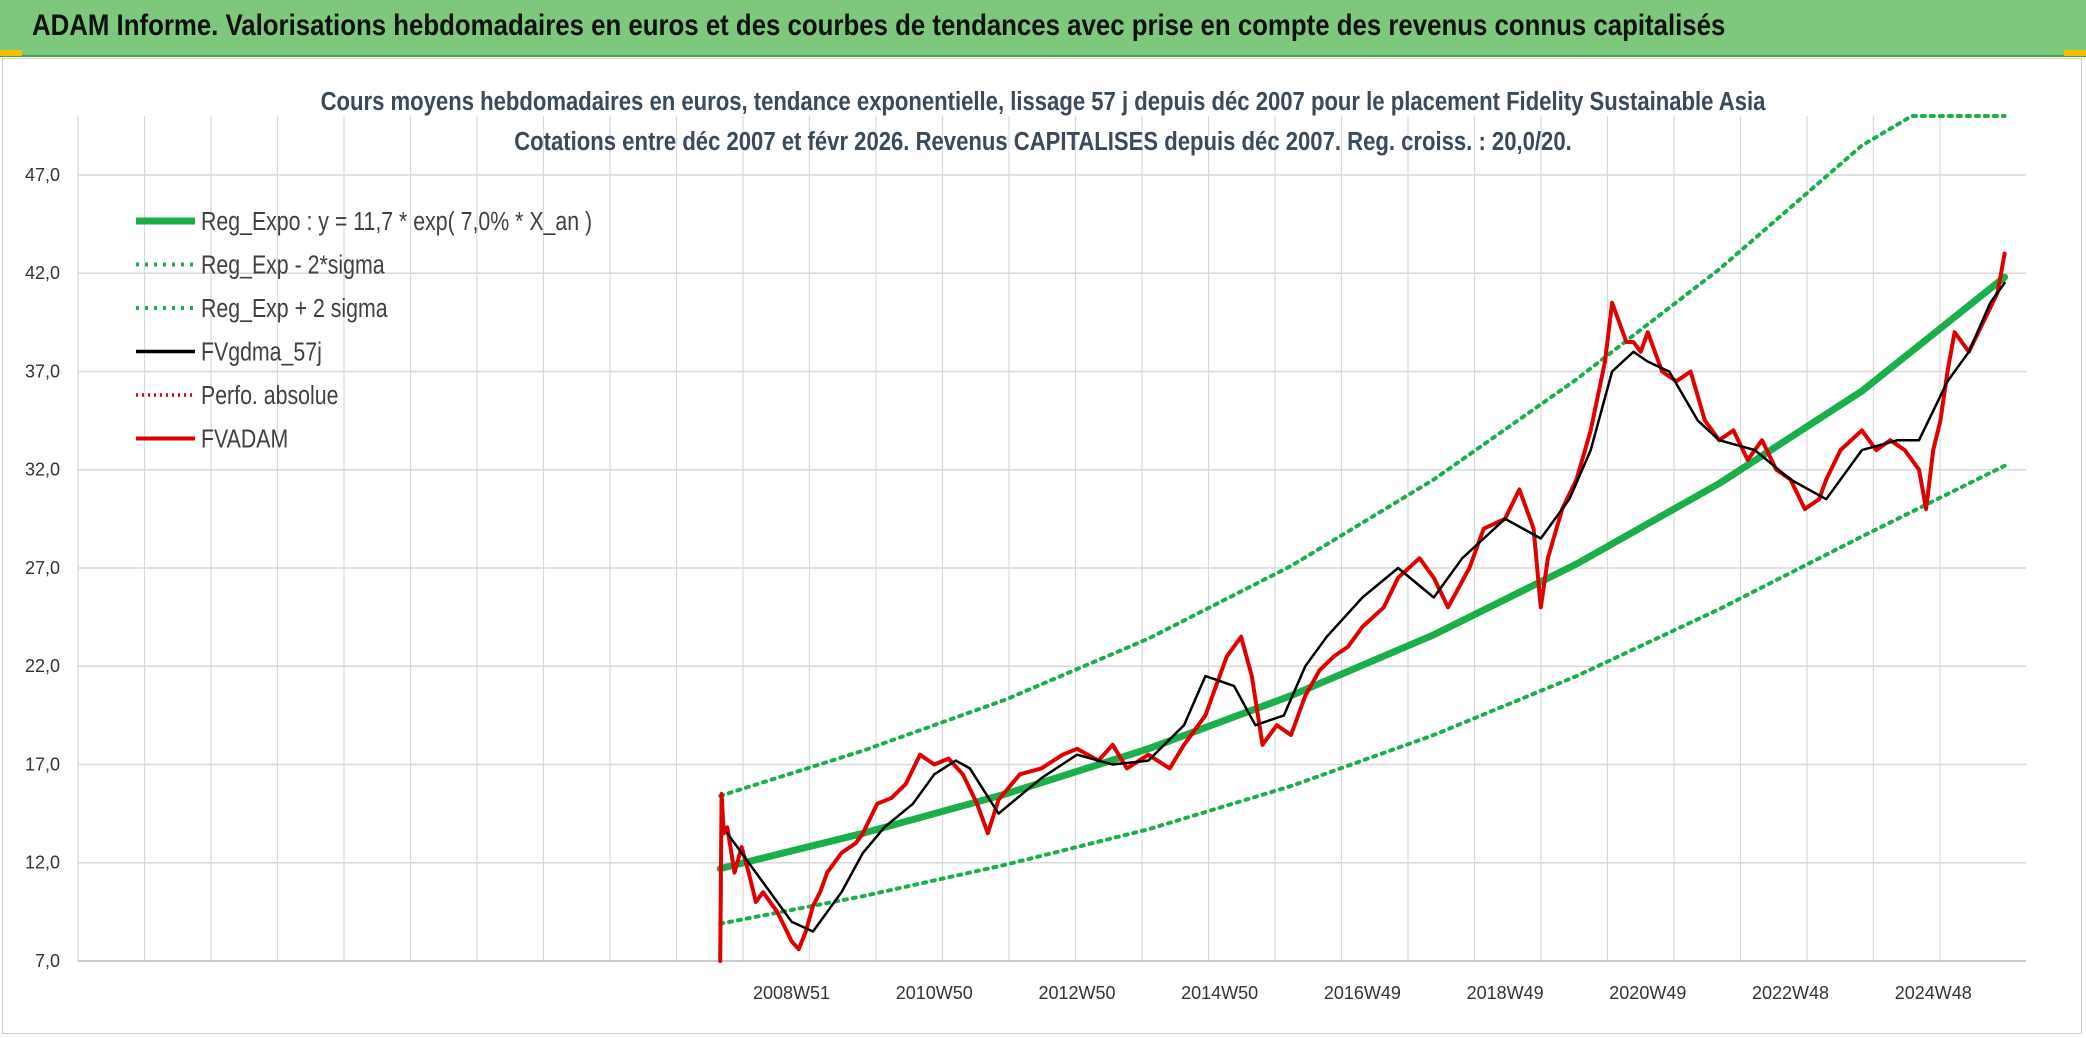 This screenshot has width=2086, height=1038. What do you see at coordinates (42, 568) in the screenshot?
I see `y-tick-label: 27,0` at bounding box center [42, 568].